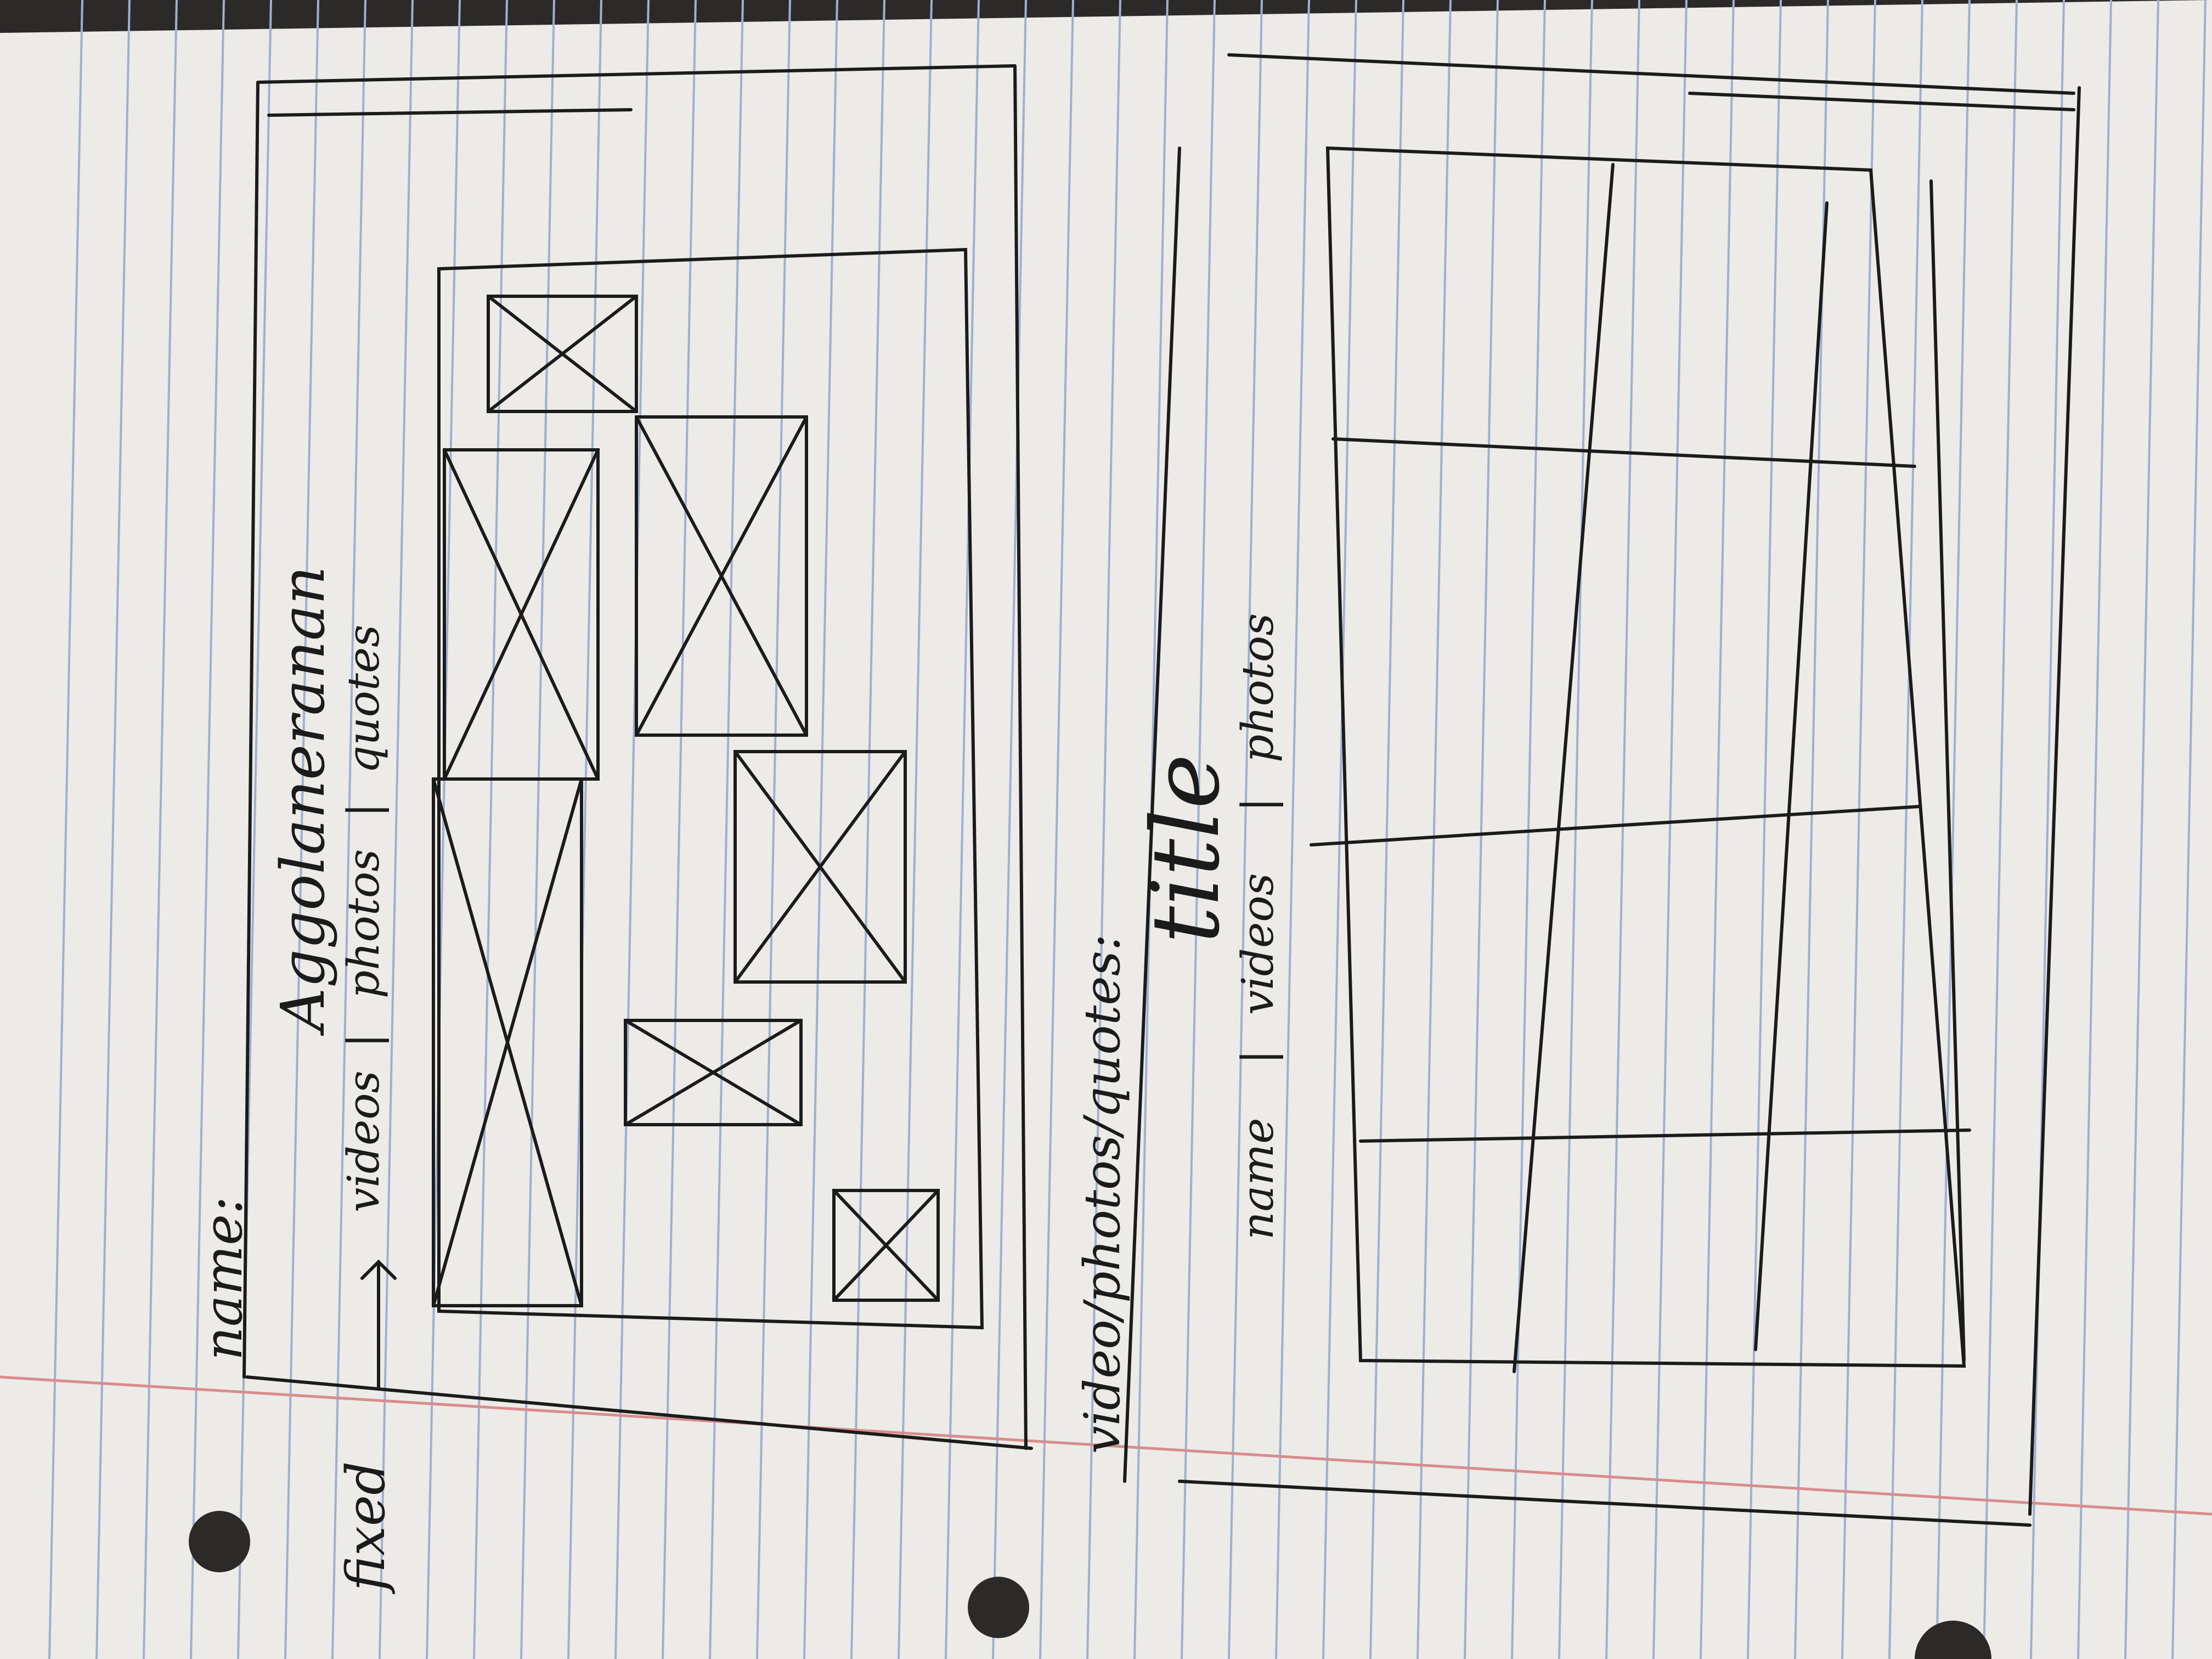 This screenshot has height=1659, width=2212. Describe the element at coordinates (1257, 1179) in the screenshot. I see `nav-name: name` at that location.